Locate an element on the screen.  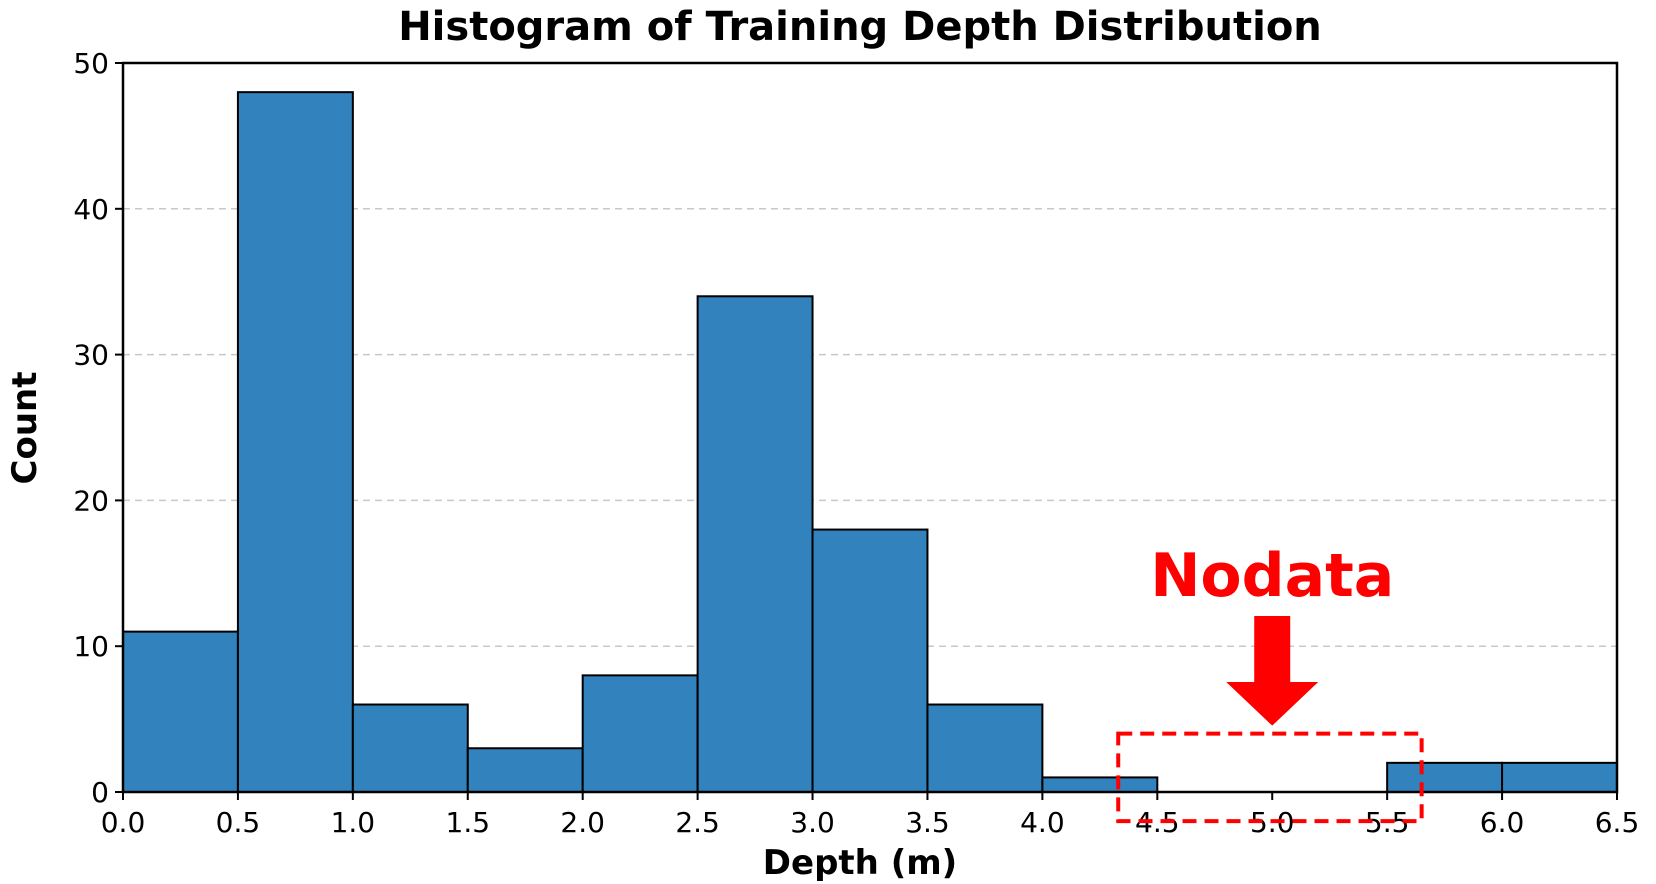
x-tick-label: 6.0 is located at coordinates (1502, 822).